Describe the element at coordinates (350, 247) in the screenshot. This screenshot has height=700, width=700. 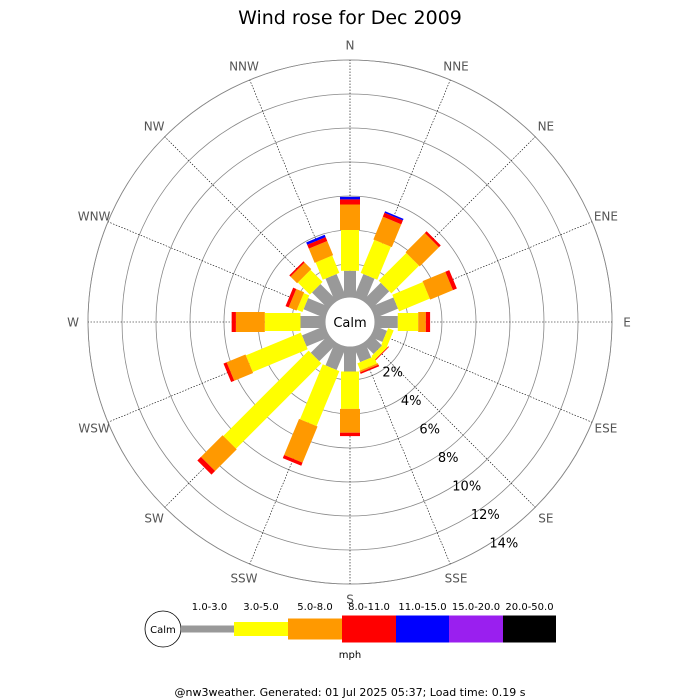
I see `bar-group-N` at that location.